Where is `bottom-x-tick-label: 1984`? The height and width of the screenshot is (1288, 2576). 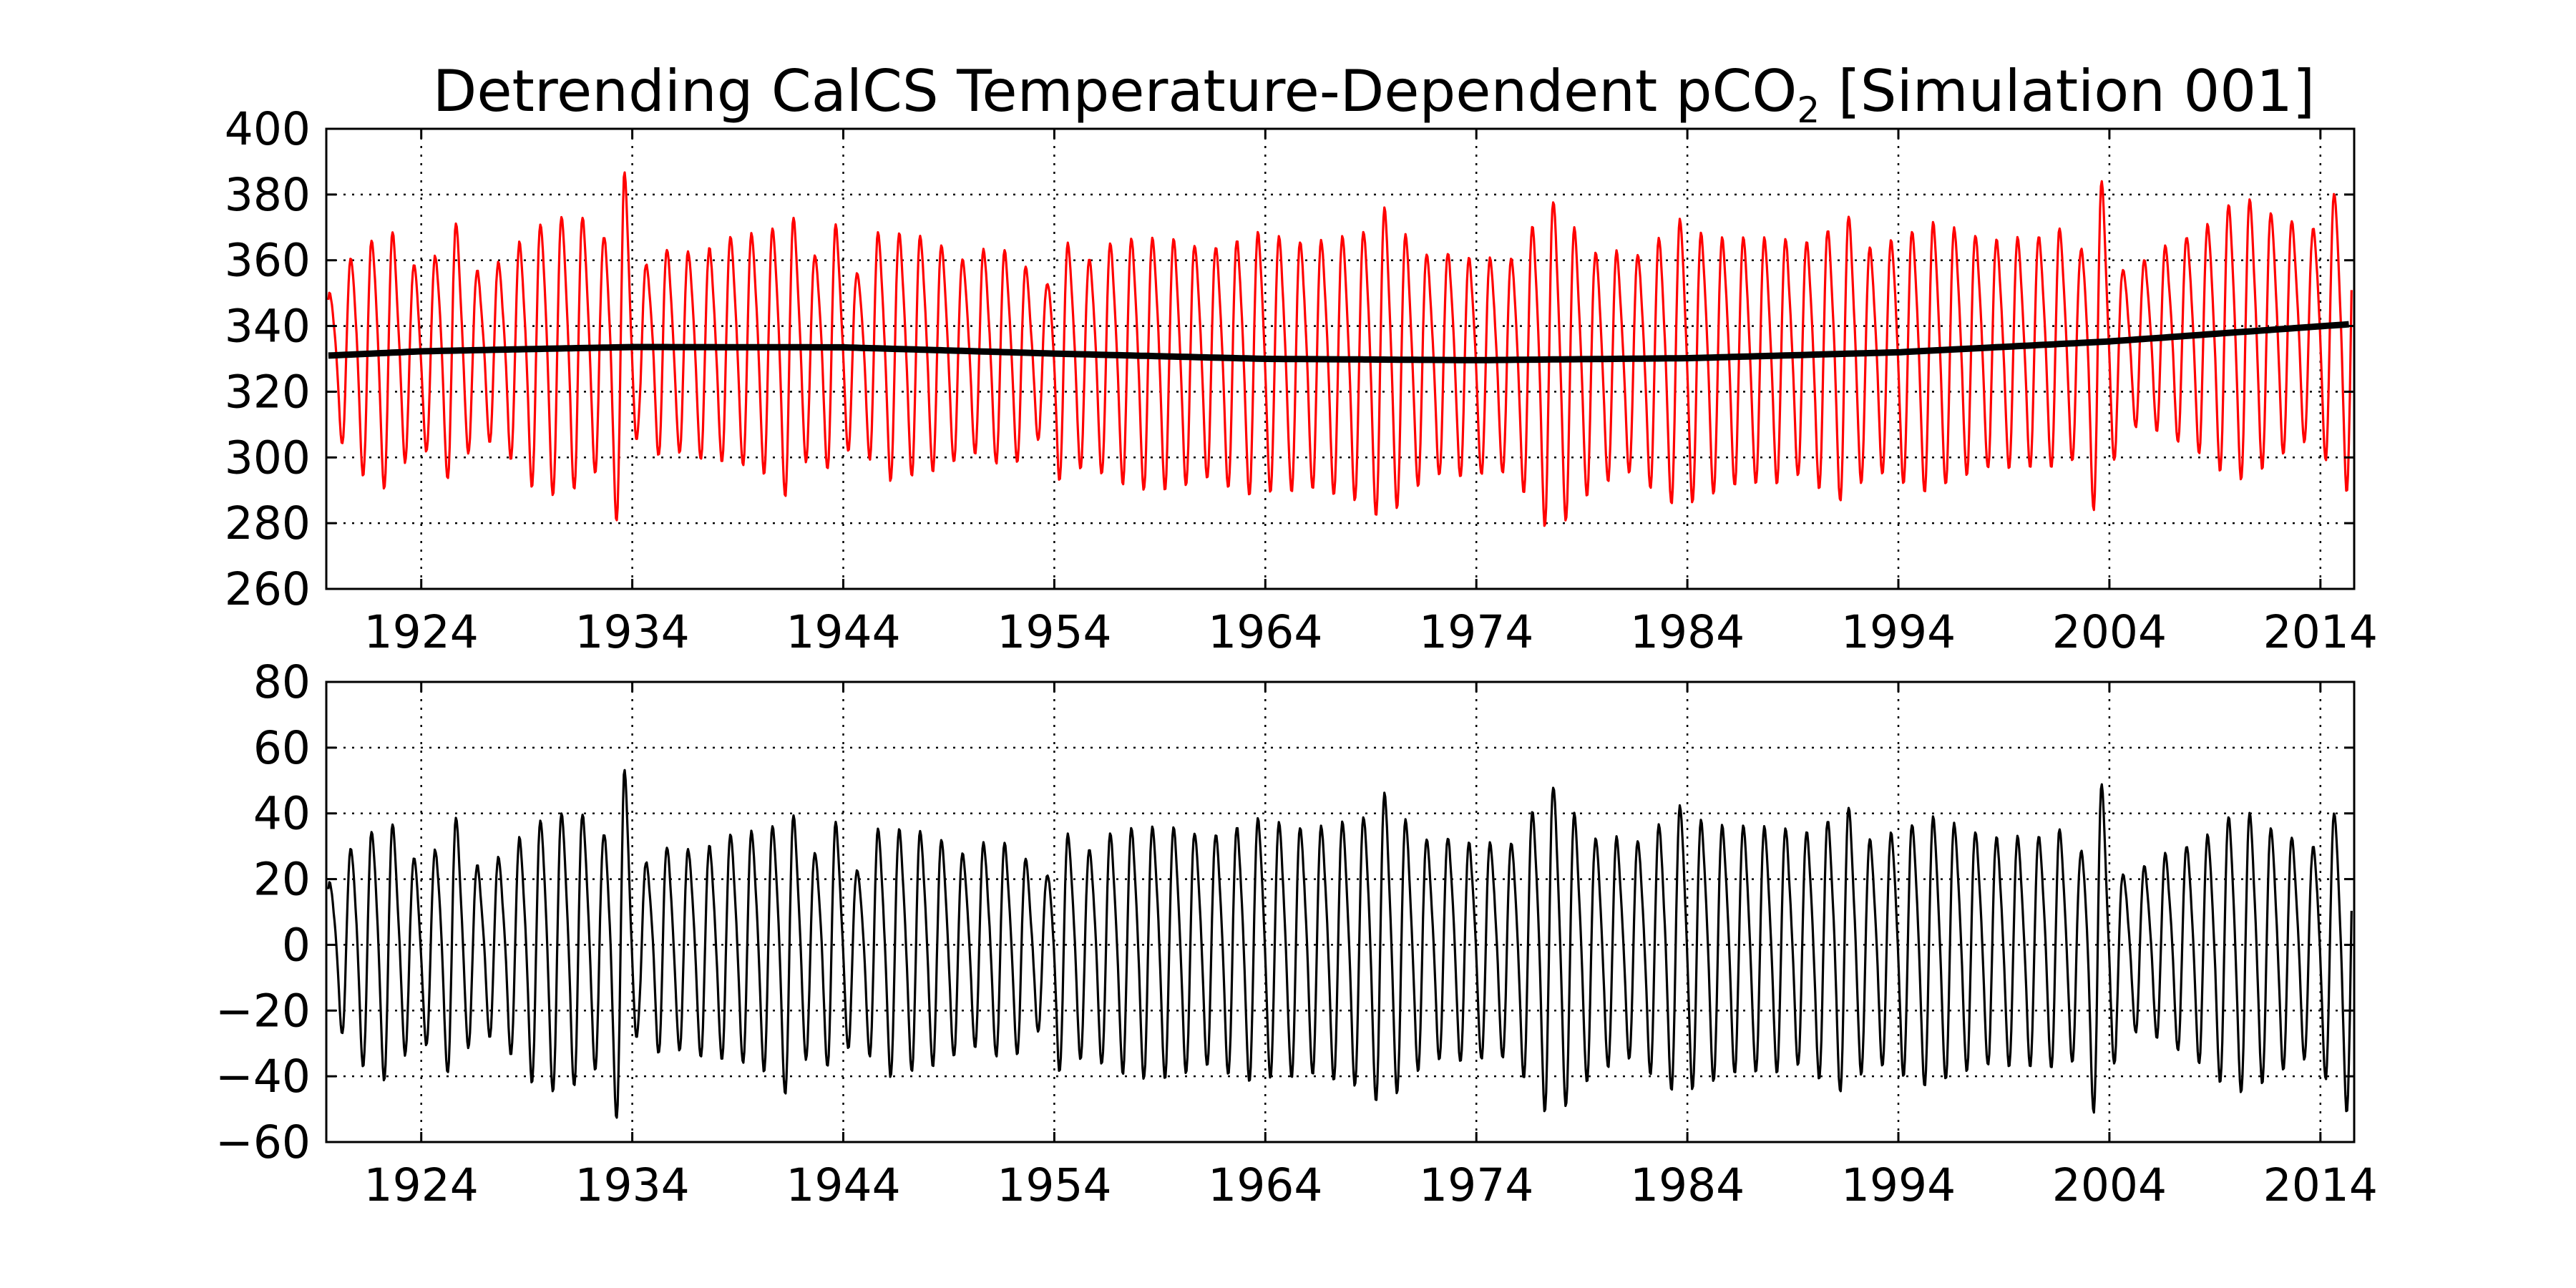 bottom-x-tick-label: 1984 is located at coordinates (1687, 1185).